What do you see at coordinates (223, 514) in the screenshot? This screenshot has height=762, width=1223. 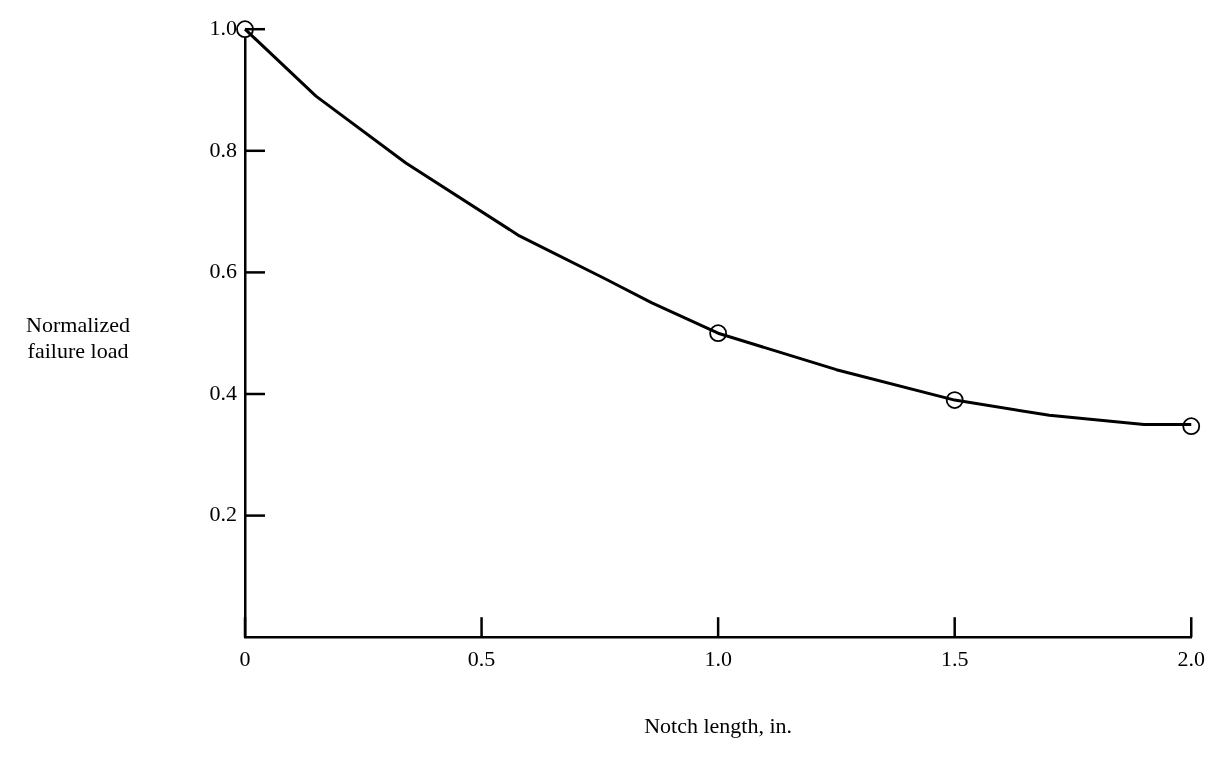 I see `y-tick-label: 0.2` at bounding box center [223, 514].